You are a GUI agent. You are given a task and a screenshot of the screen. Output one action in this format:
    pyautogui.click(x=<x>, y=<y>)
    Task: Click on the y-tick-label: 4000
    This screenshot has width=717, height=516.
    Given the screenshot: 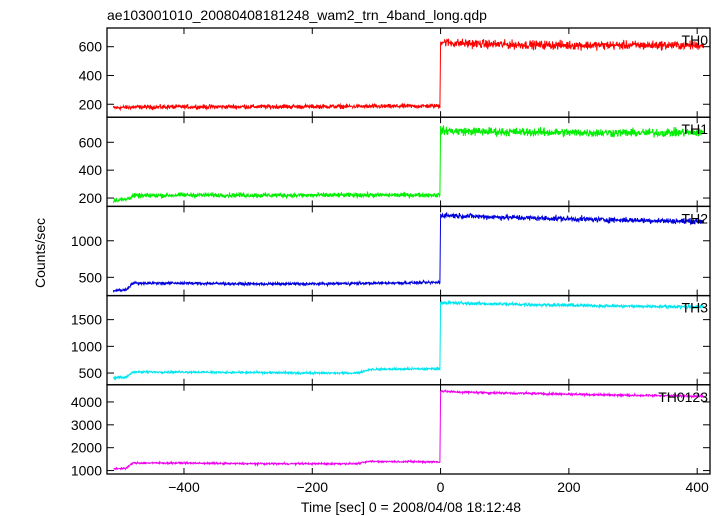 What is the action you would take?
    pyautogui.click(x=86, y=402)
    